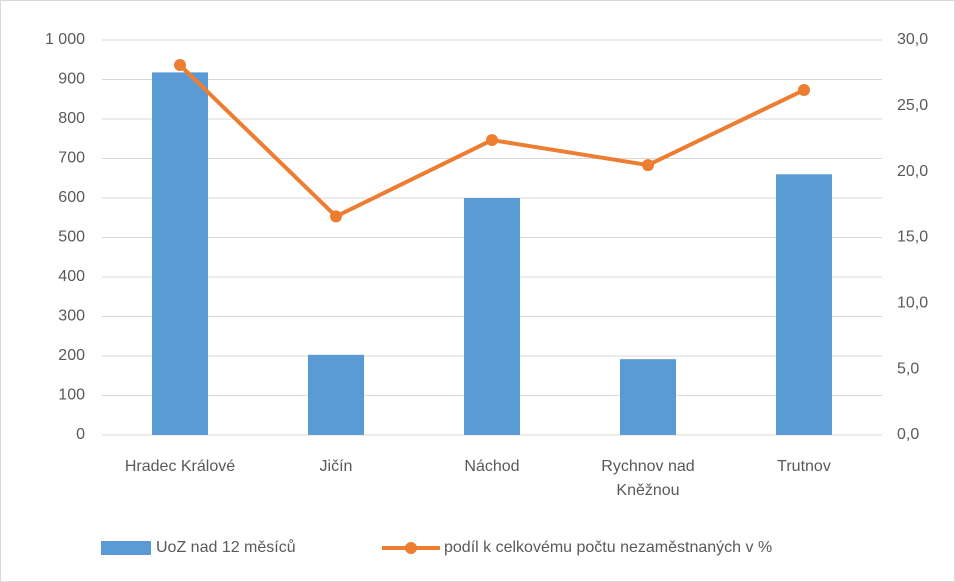 The image size is (955, 582). Describe the element at coordinates (71, 276) in the screenshot. I see `y-tick-label: 400` at that location.